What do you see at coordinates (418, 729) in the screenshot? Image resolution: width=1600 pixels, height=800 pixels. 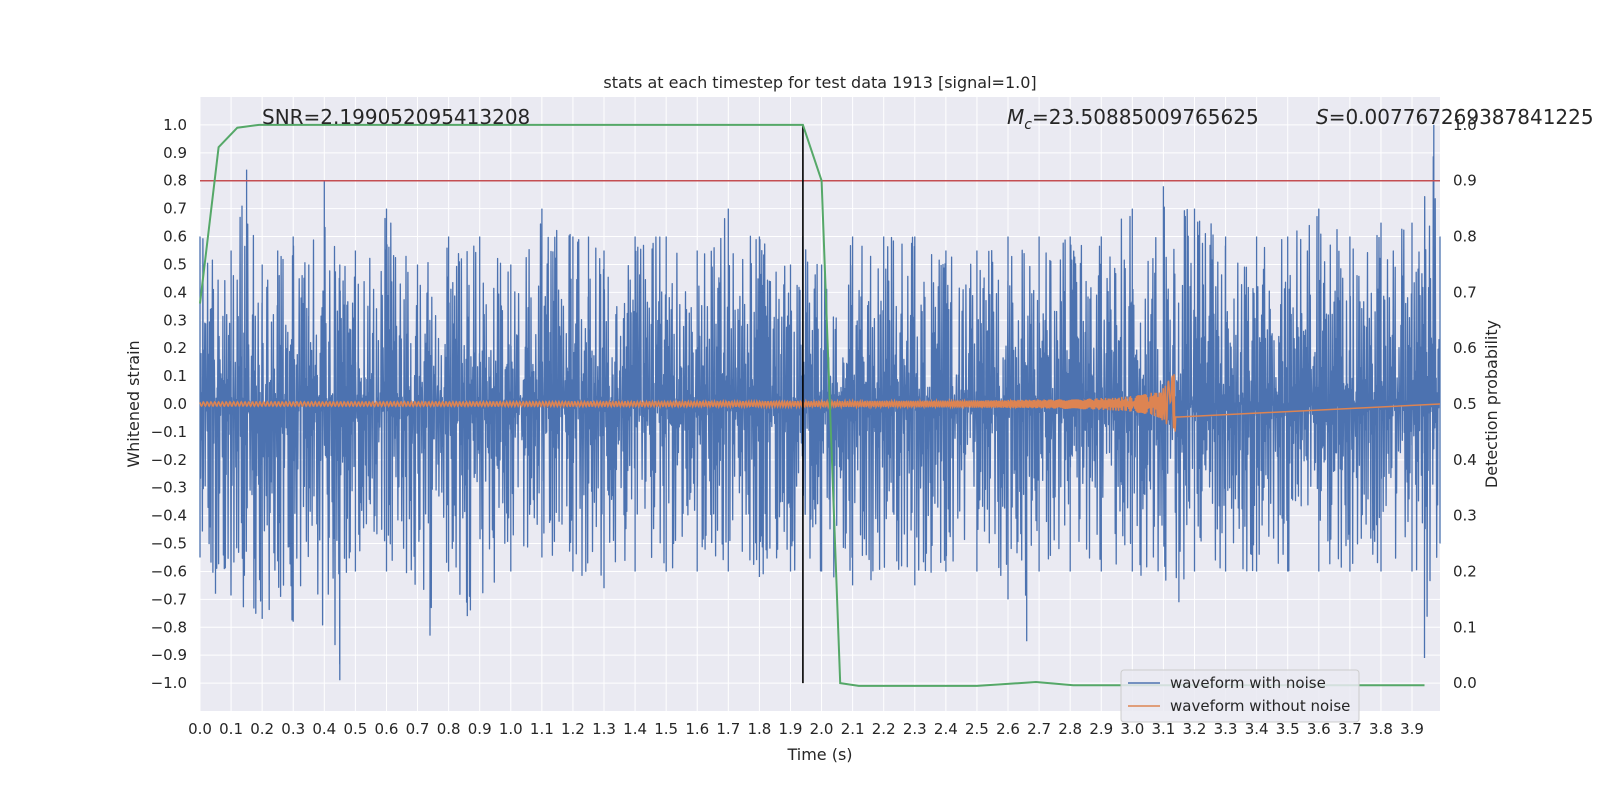 I see `x-tick-label: 0.7` at bounding box center [418, 729].